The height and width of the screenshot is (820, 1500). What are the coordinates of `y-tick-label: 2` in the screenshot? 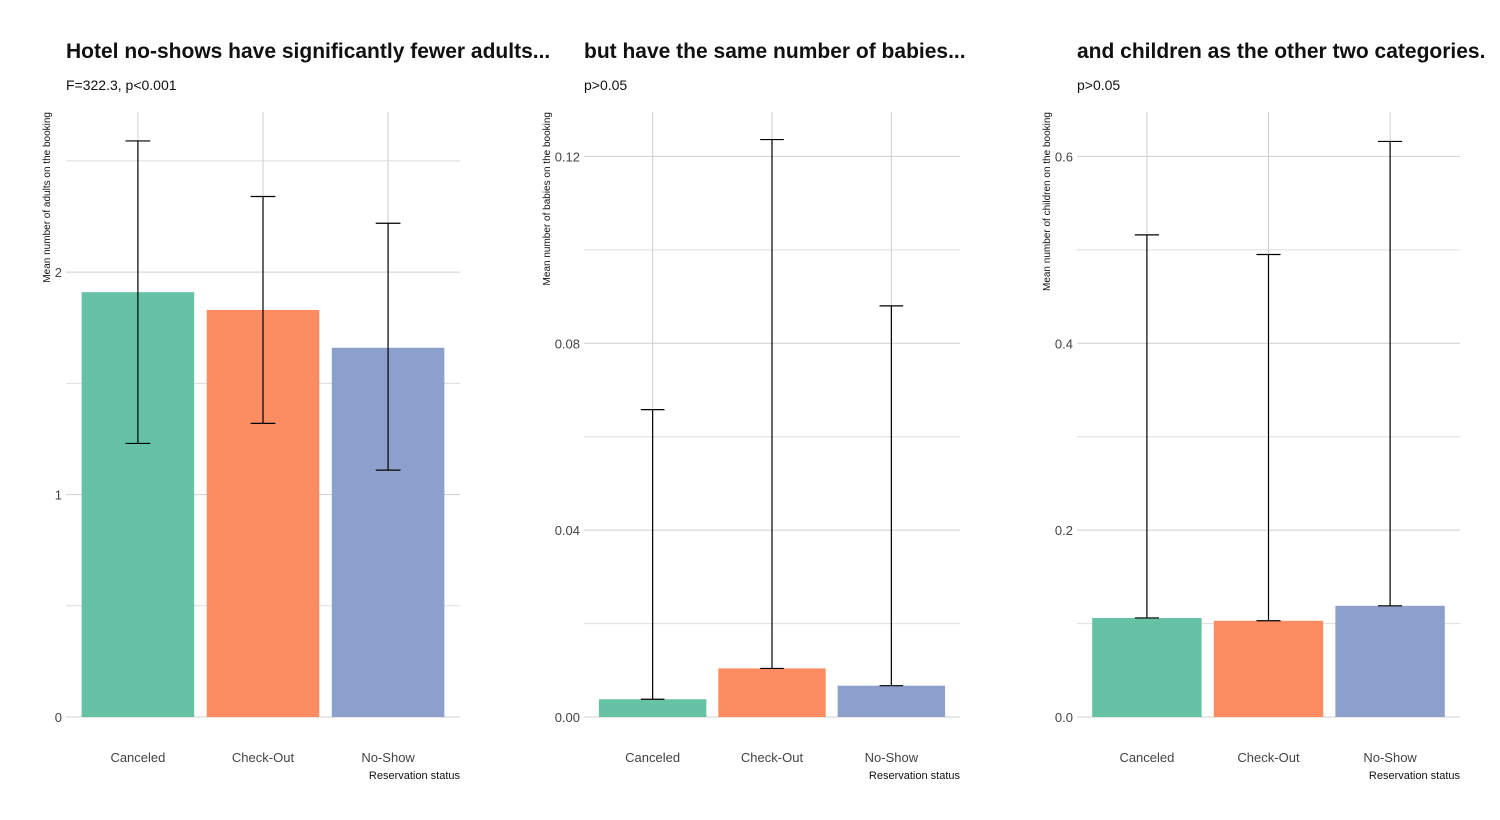 It's located at (58, 272).